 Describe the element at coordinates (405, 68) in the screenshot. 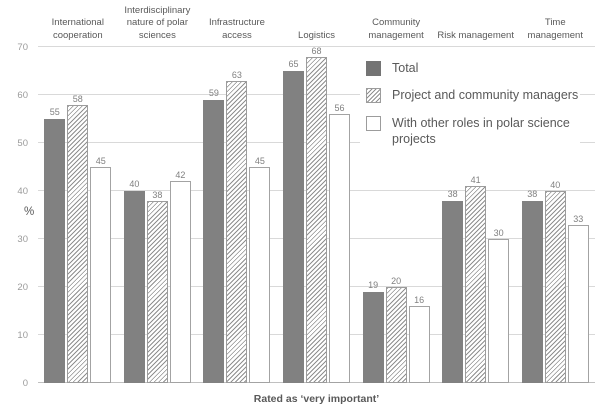

I see `legend-label: Total` at that location.